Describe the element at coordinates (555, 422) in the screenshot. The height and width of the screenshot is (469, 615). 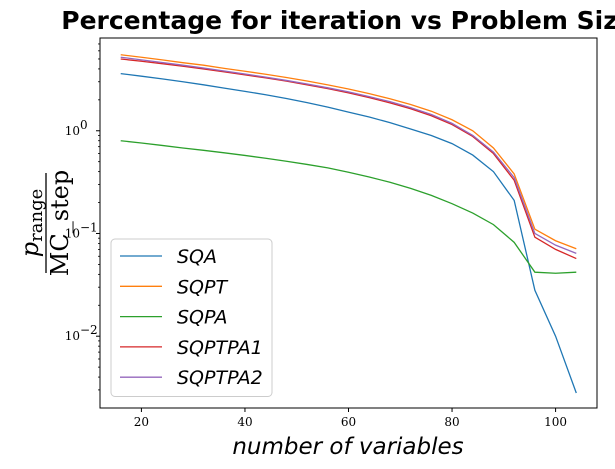
I see `x-tick-label: 100` at that location.